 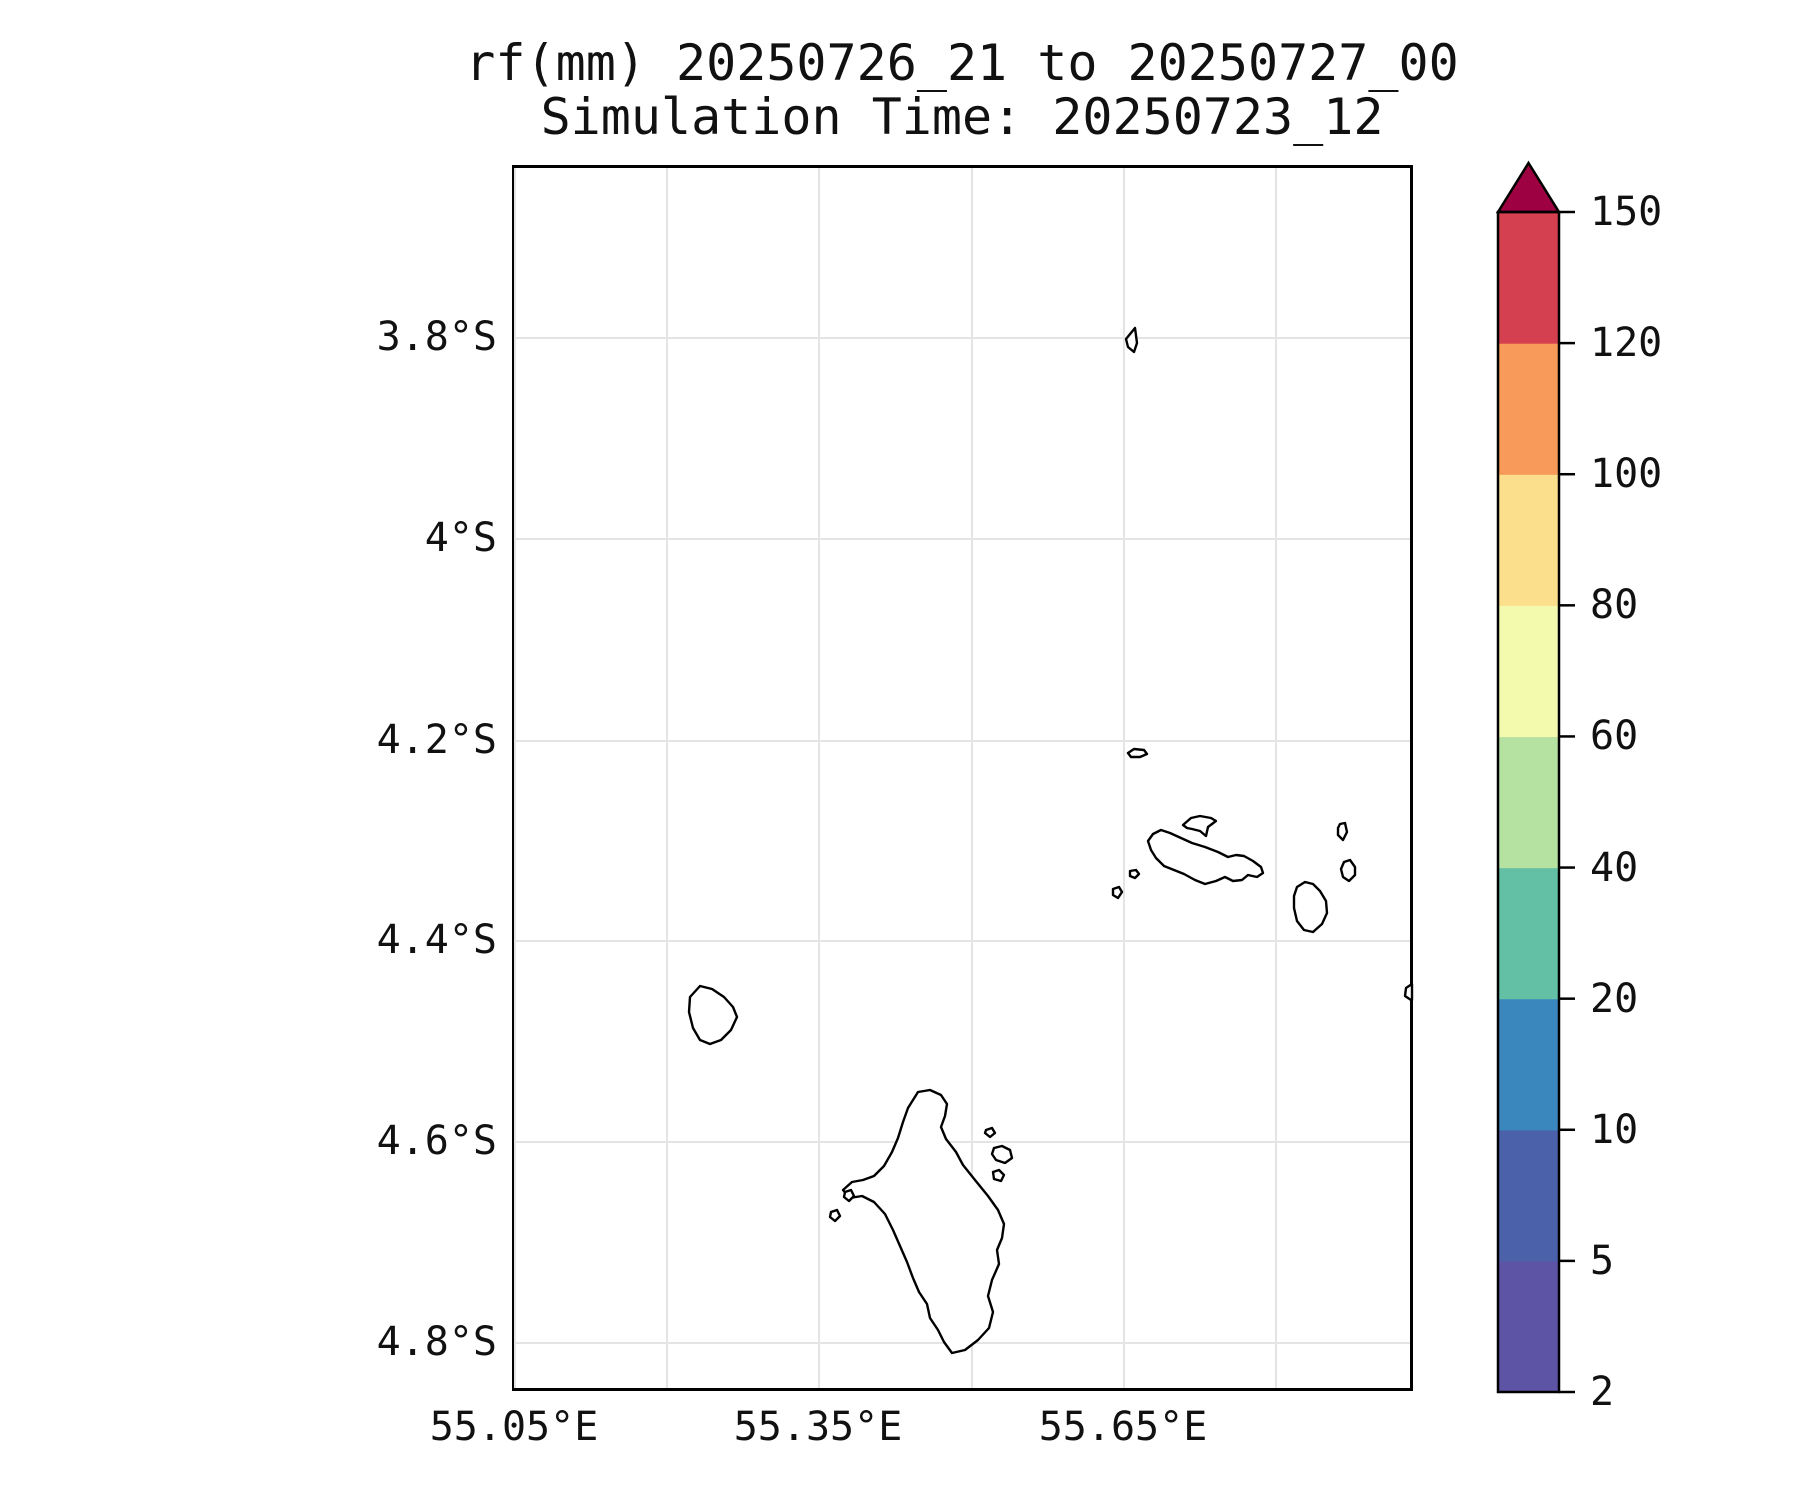 I want to click on coastline-st-pierre, so click(x=1134, y=874).